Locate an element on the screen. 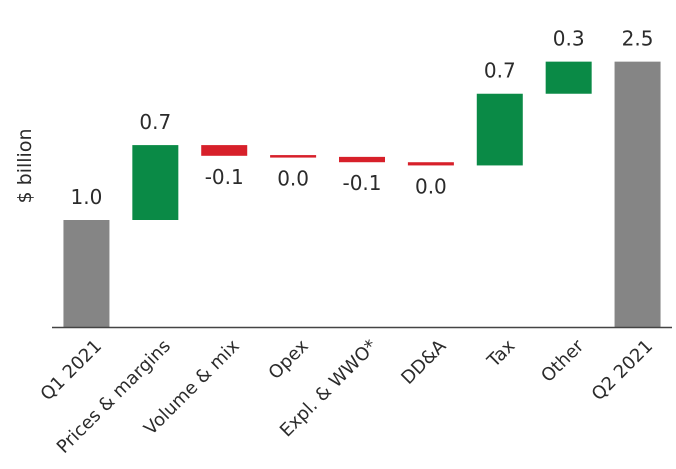  bar-opex is located at coordinates (293, 156).